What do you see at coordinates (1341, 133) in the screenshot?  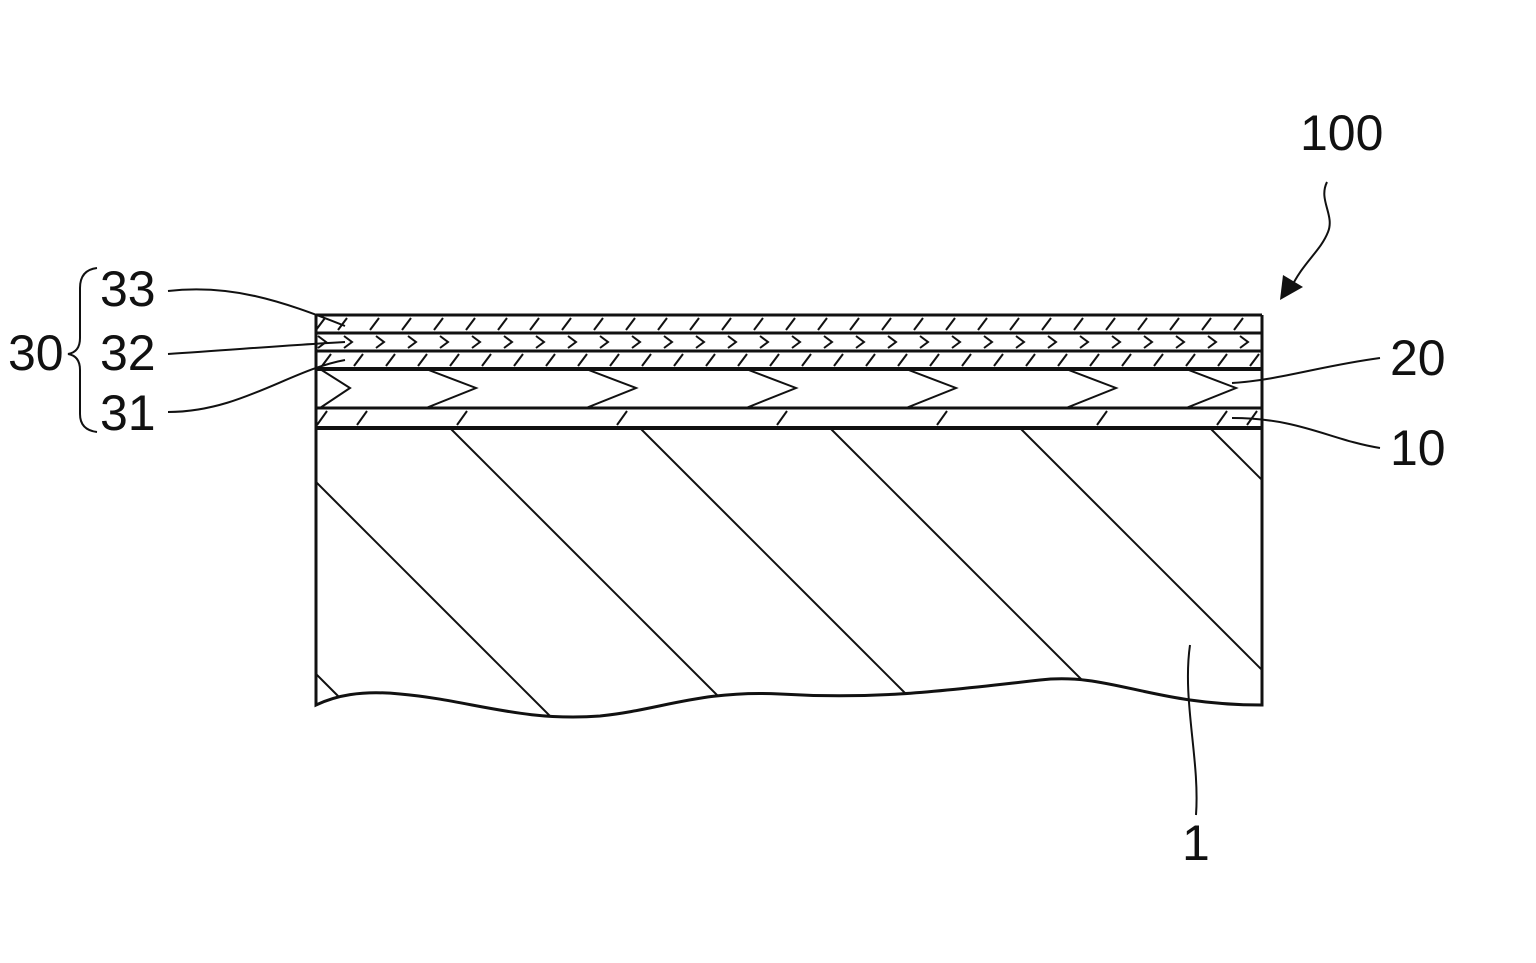 I see `label-assembly: 100` at bounding box center [1341, 133].